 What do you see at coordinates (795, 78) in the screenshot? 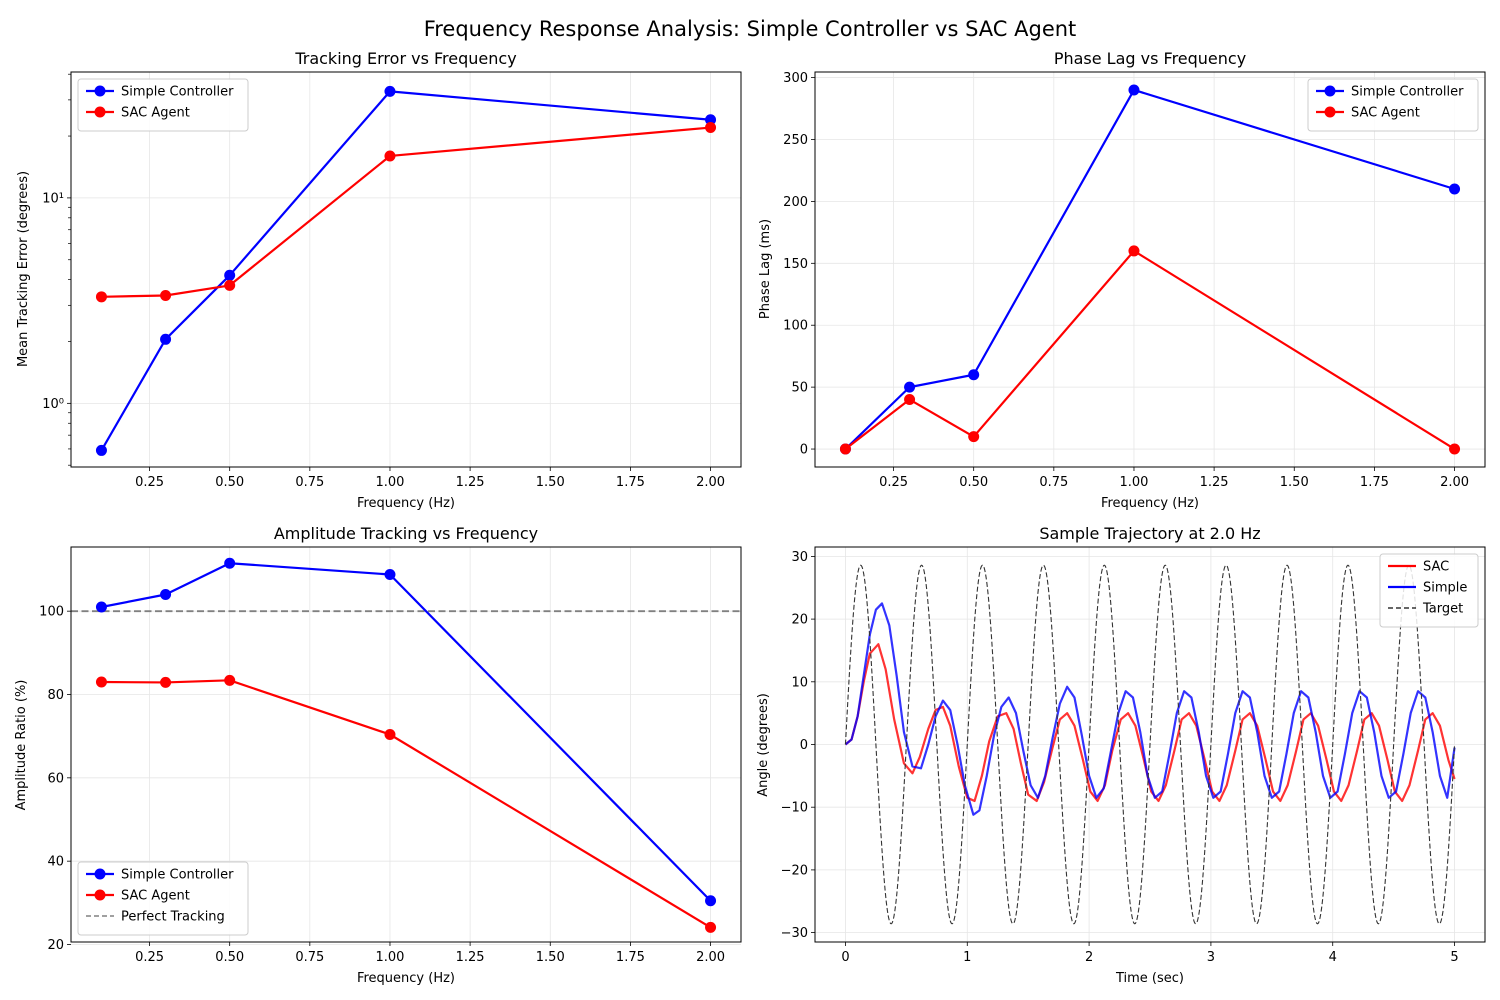
I see `y-tick-label: 300` at bounding box center [795, 78].